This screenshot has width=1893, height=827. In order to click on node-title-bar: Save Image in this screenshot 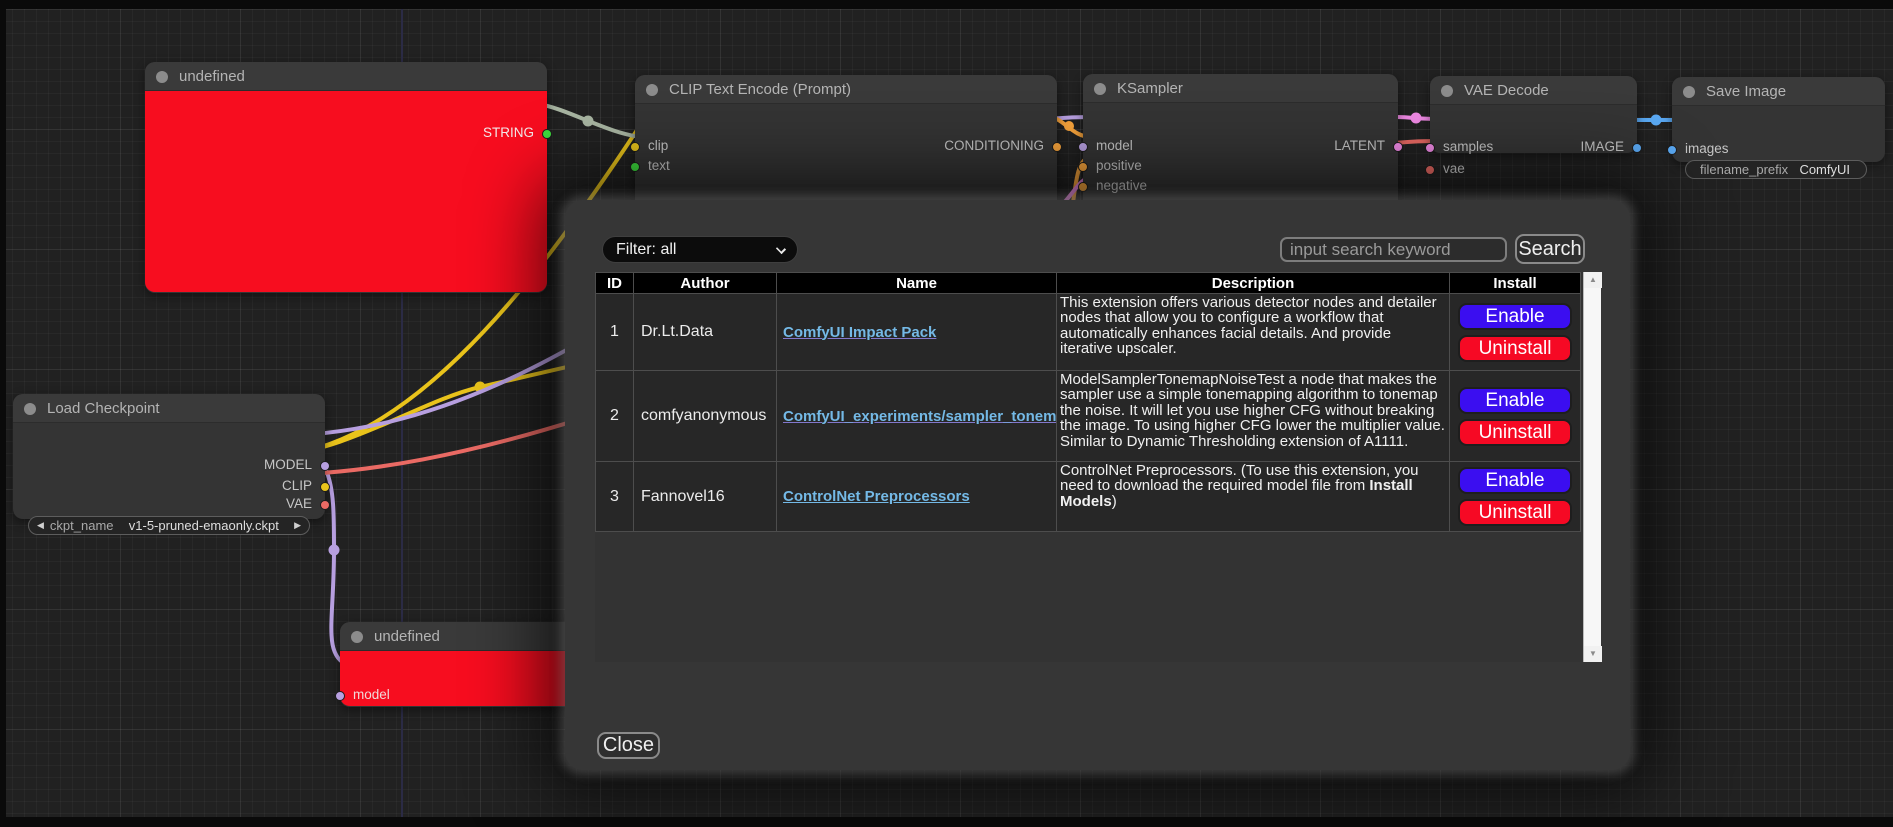, I will do `click(1778, 91)`.